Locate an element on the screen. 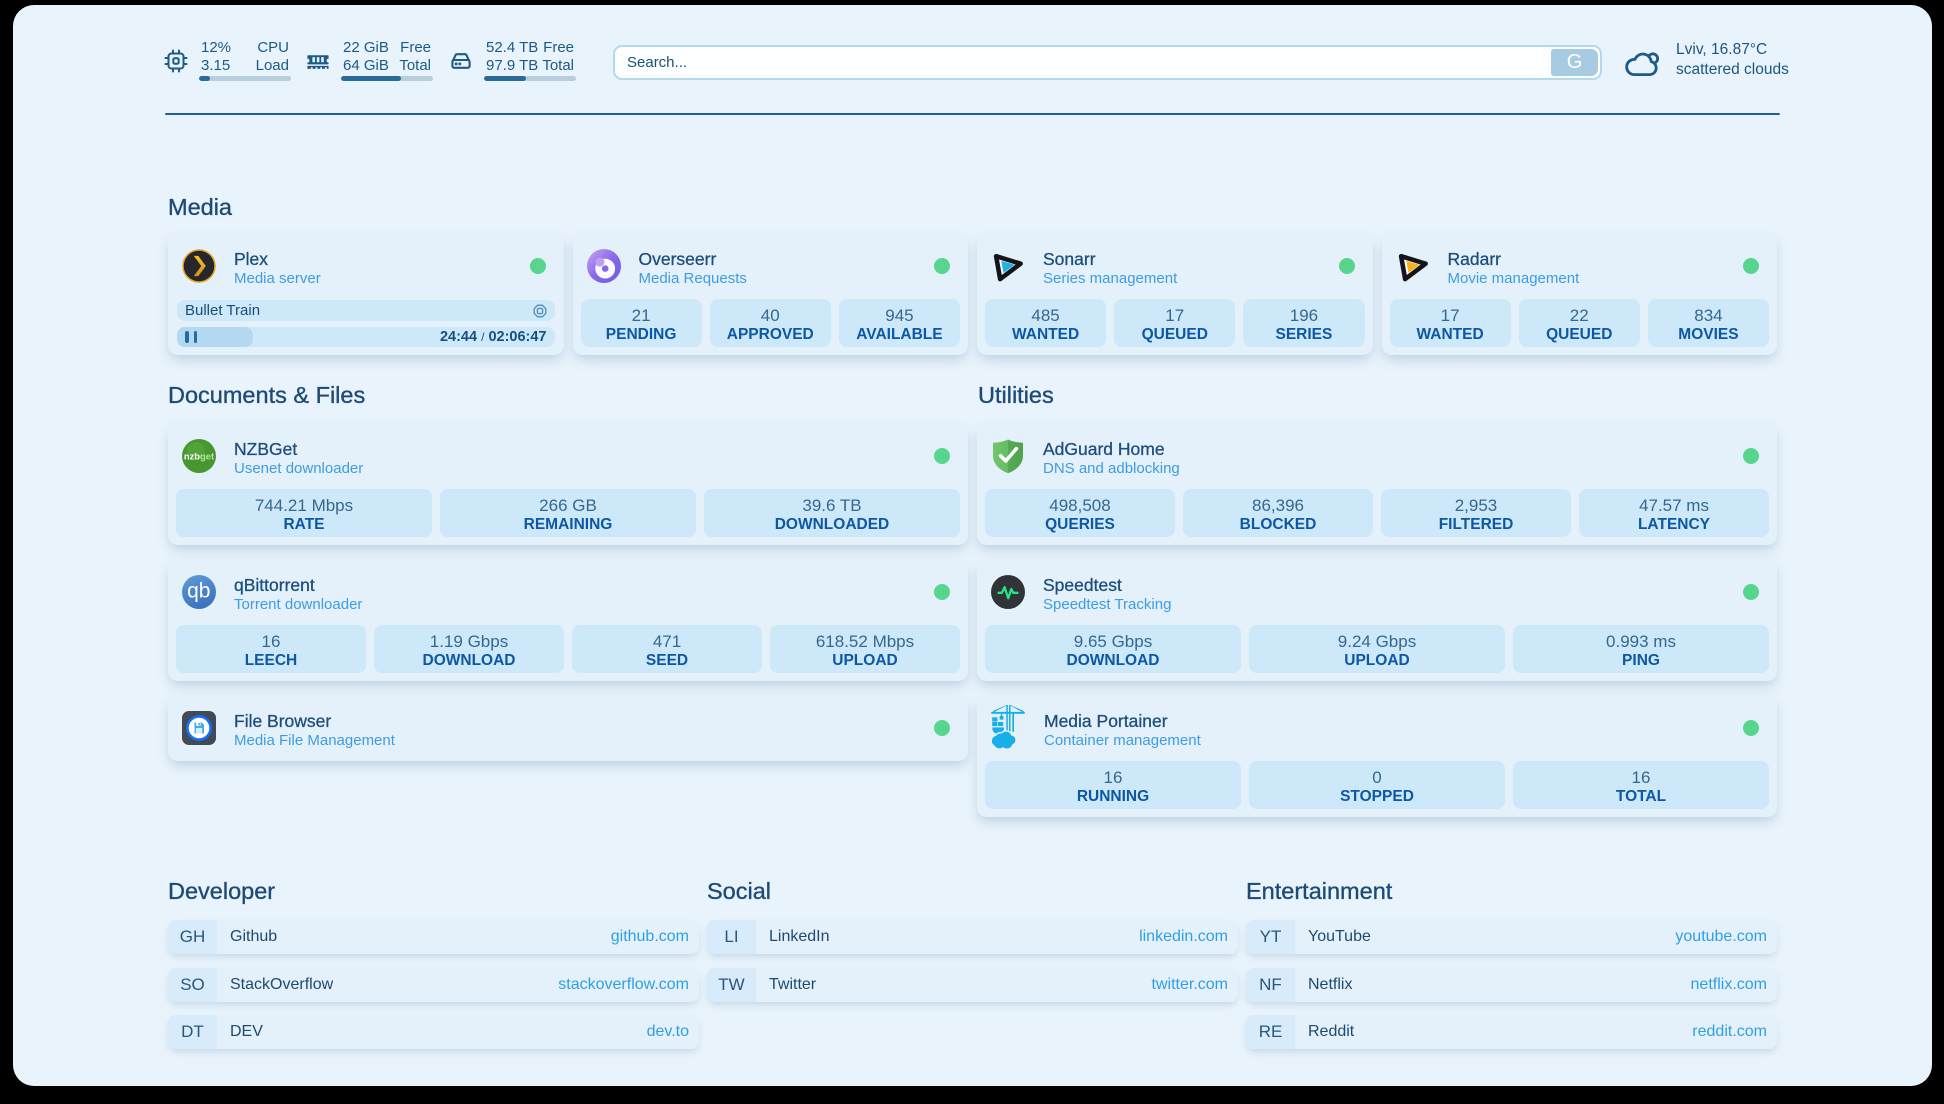 The width and height of the screenshot is (1944, 1104). svg-text: qb is located at coordinates (198, 591).